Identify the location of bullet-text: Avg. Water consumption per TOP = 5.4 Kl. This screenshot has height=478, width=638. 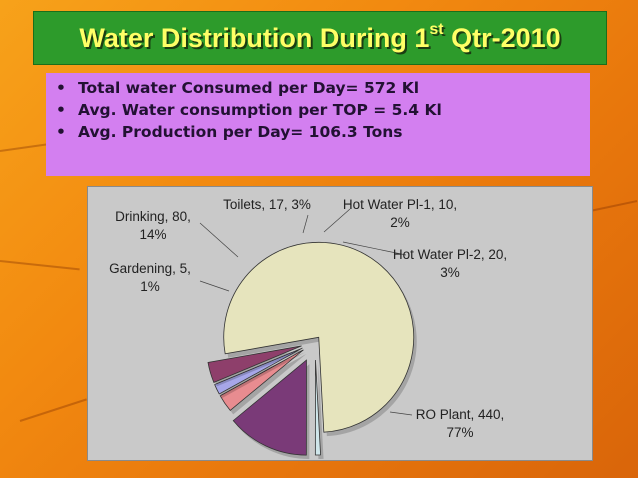
(260, 110).